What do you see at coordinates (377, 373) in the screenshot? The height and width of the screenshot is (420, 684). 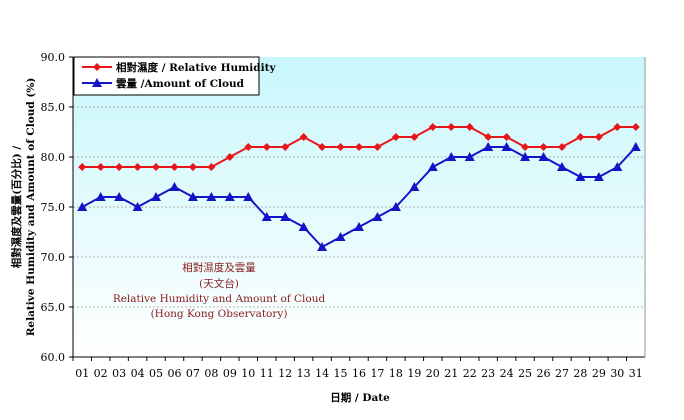 I see `x-tick-label: 17` at bounding box center [377, 373].